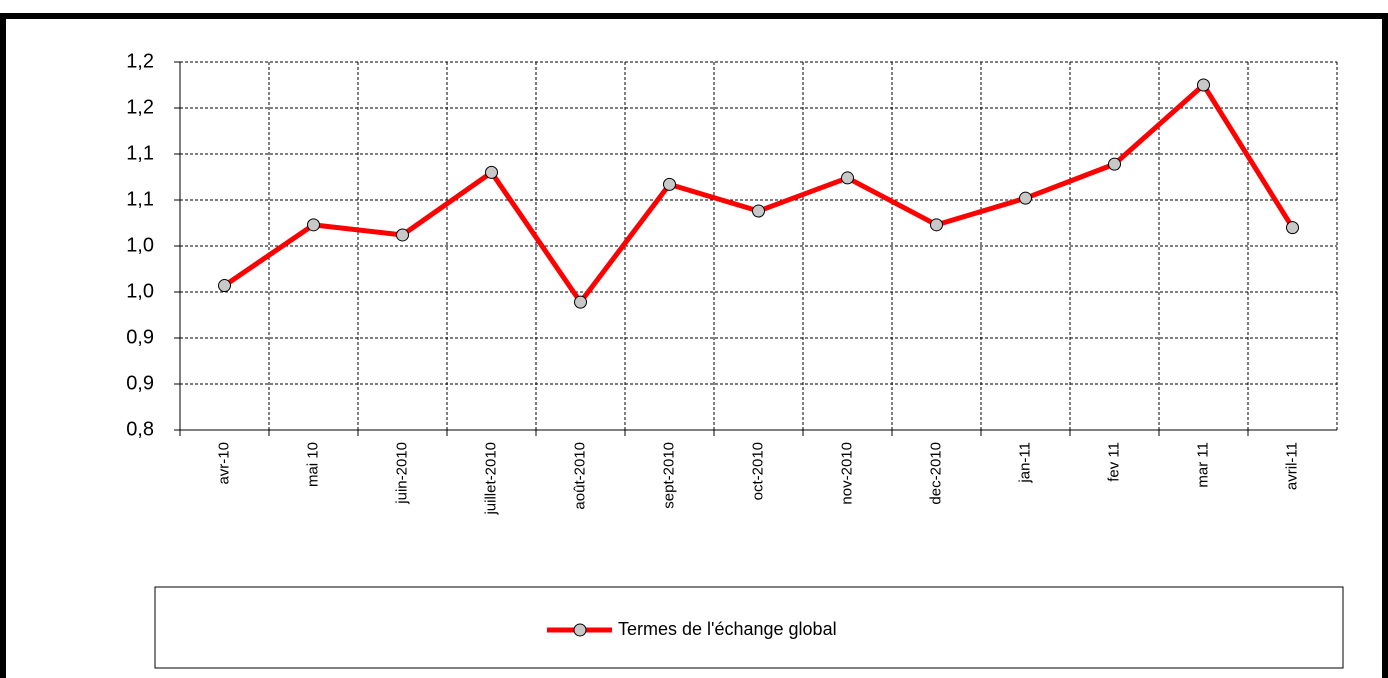 This screenshot has height=678, width=1388. Describe the element at coordinates (401, 473) in the screenshot. I see `x-tick-label: juin-2010` at that location.